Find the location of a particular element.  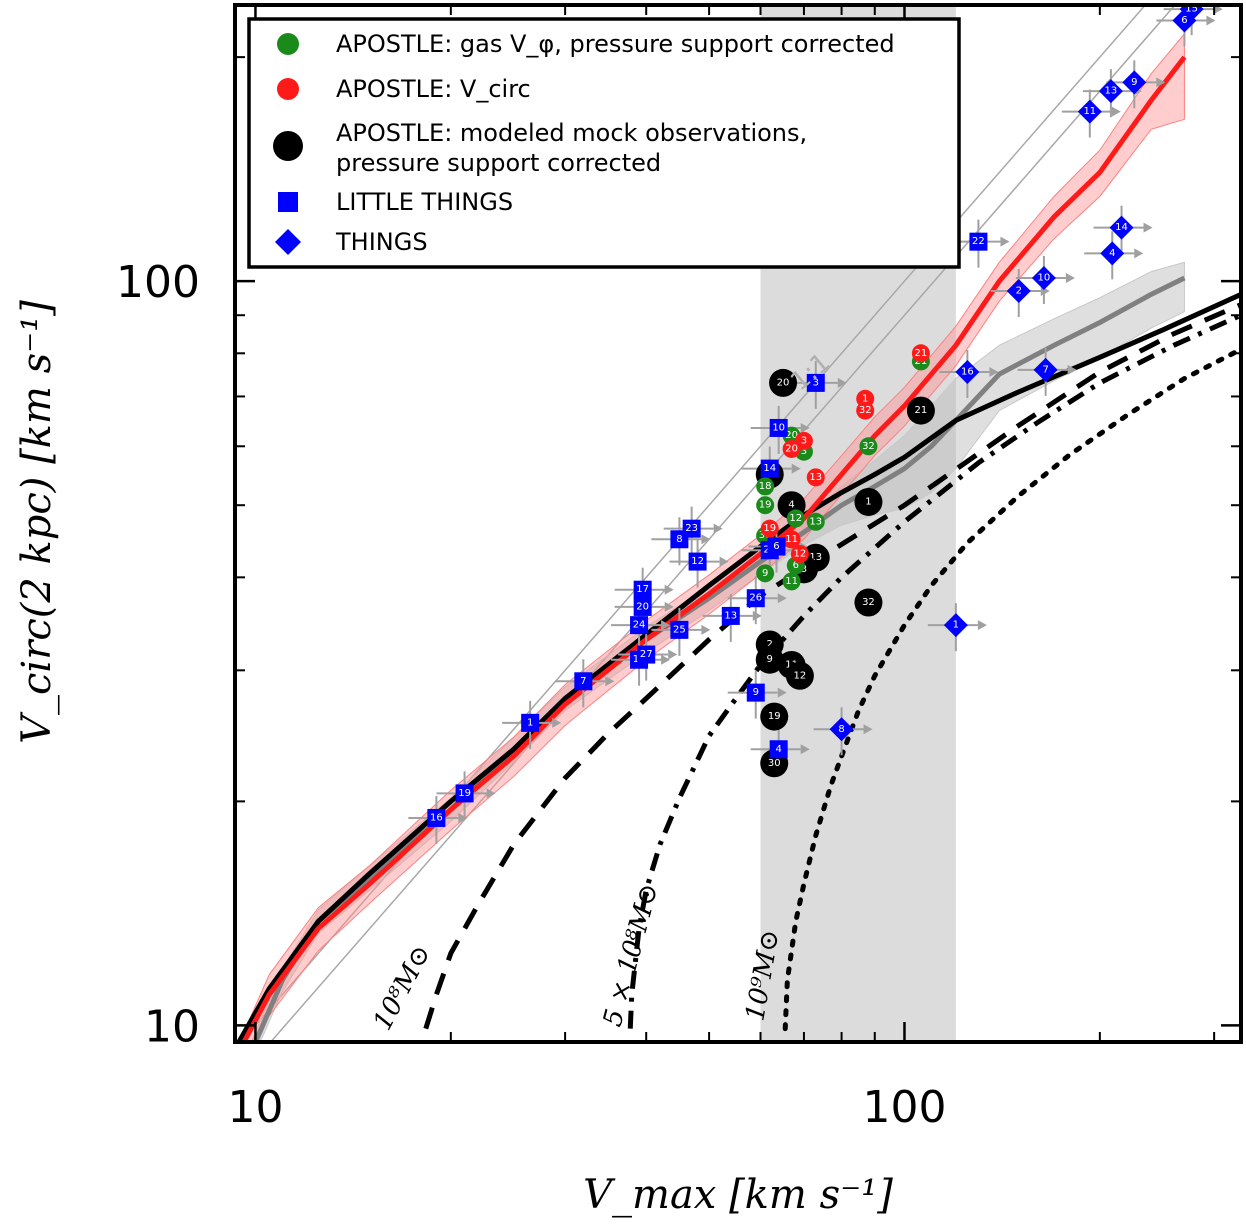

point-label: 23 is located at coordinates (691, 528).